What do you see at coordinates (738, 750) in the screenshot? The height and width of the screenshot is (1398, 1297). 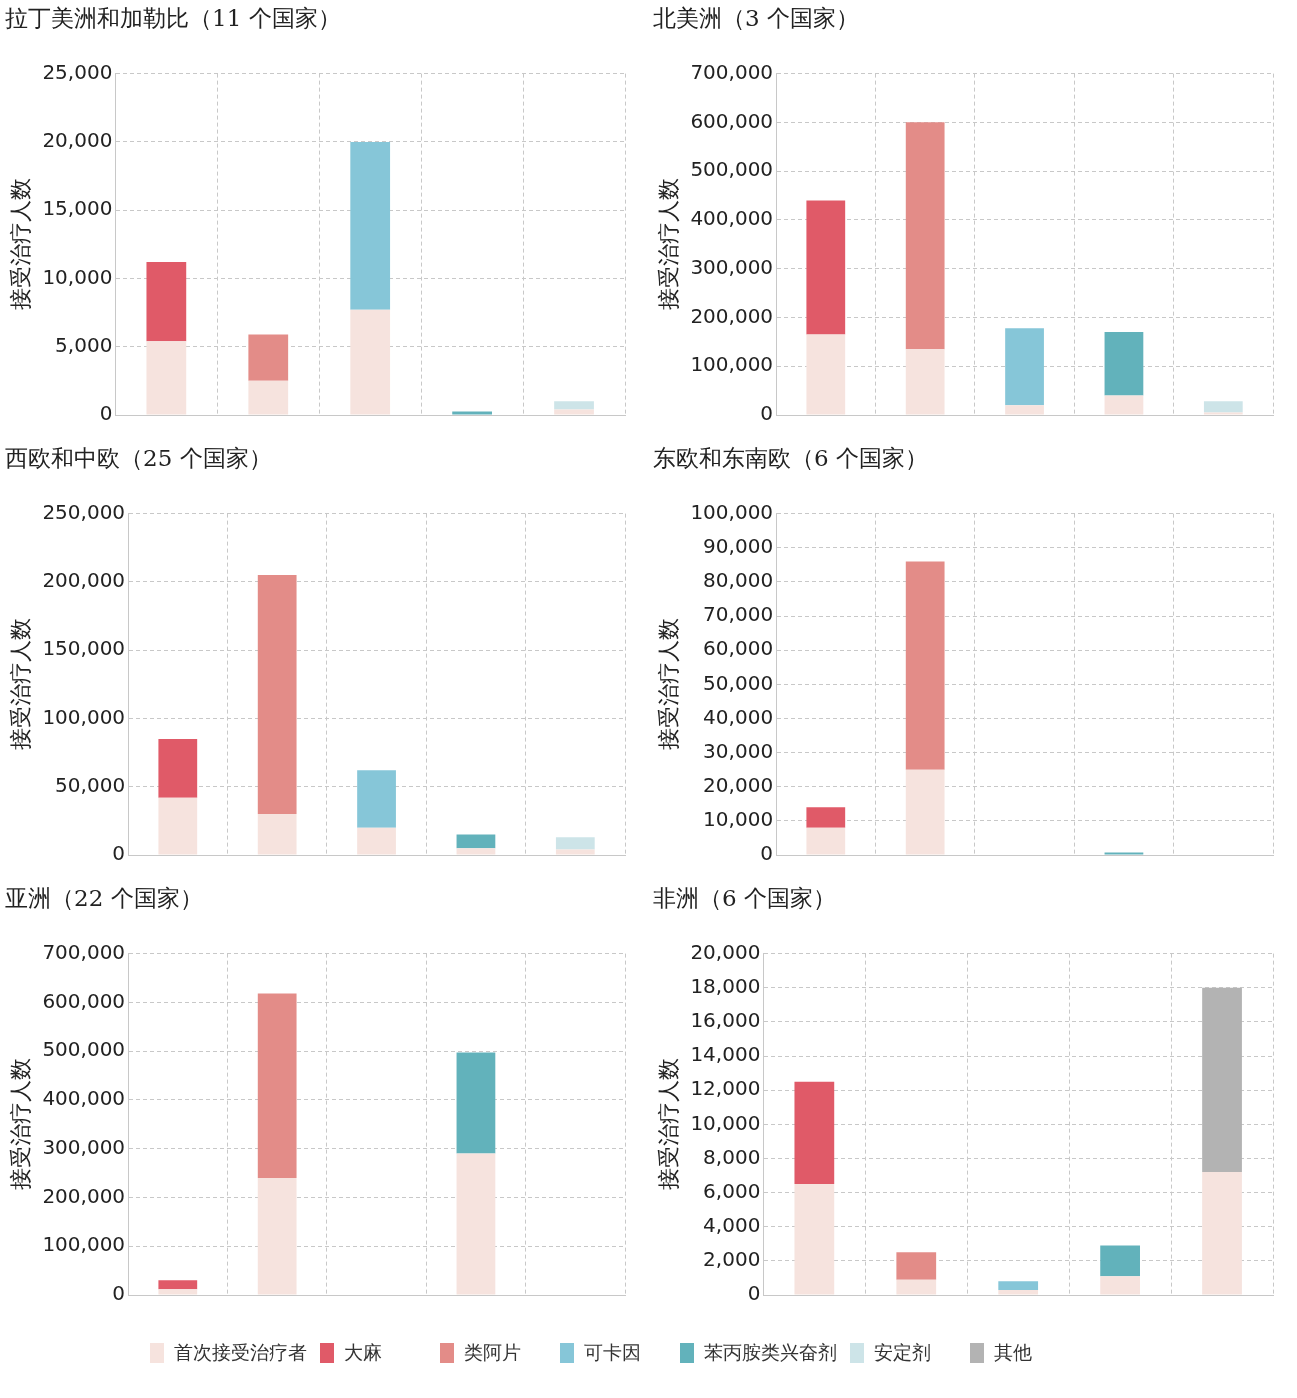 I see `y-tick-label: 30,000` at bounding box center [738, 750].